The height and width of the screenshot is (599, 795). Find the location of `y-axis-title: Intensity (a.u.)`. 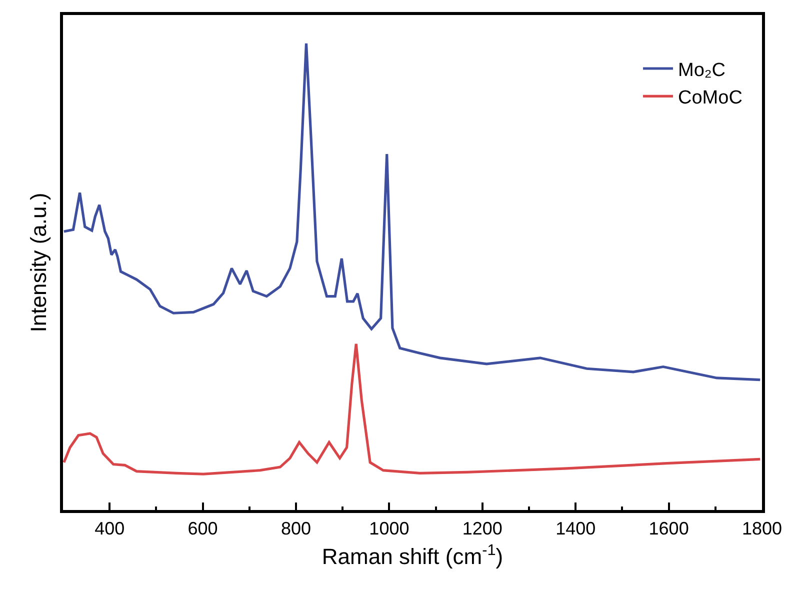

y-axis-title: Intensity (a.u.) is located at coordinates (39, 262).